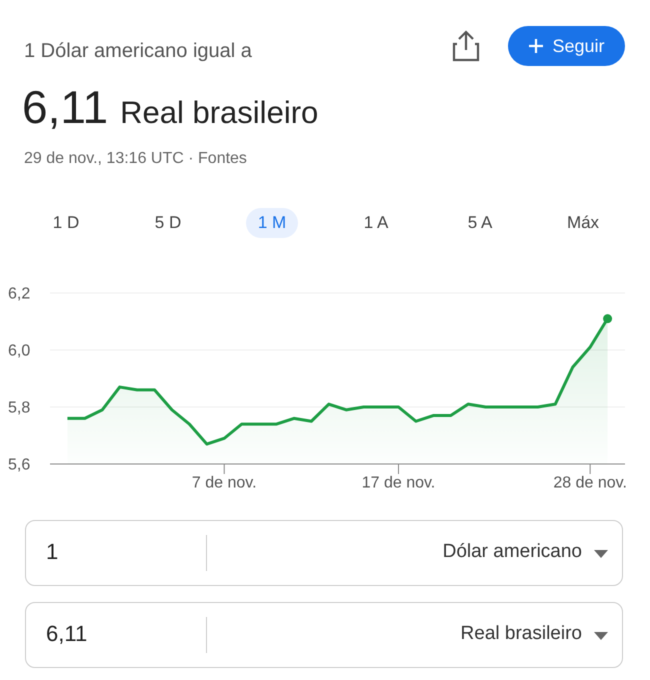  Describe the element at coordinates (480, 223) in the screenshot. I see `text: 5 A` at that location.